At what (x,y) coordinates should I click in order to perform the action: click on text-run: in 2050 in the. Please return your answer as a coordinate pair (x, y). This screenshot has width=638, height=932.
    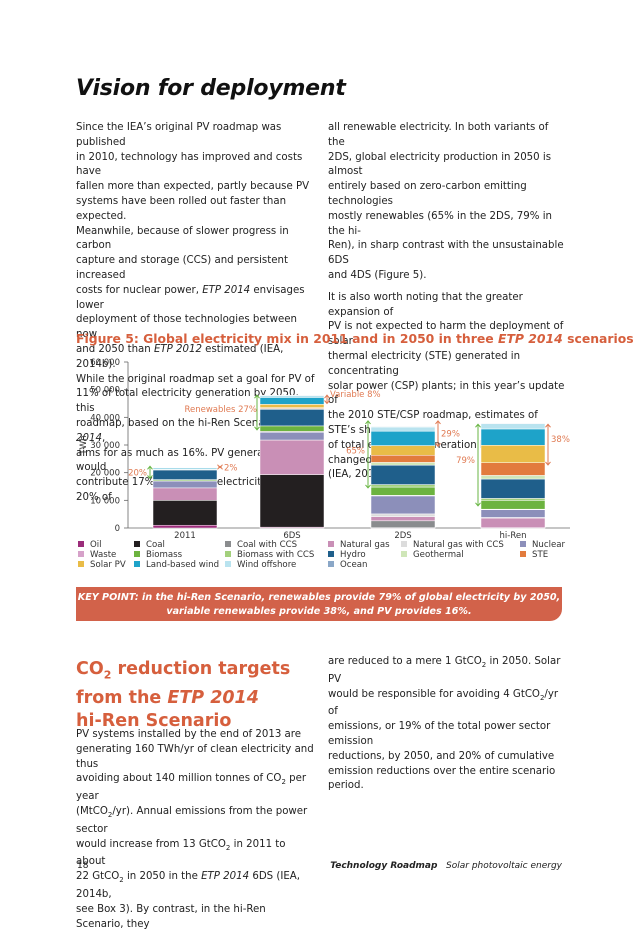
    Looking at the image, I should click on (162, 876).